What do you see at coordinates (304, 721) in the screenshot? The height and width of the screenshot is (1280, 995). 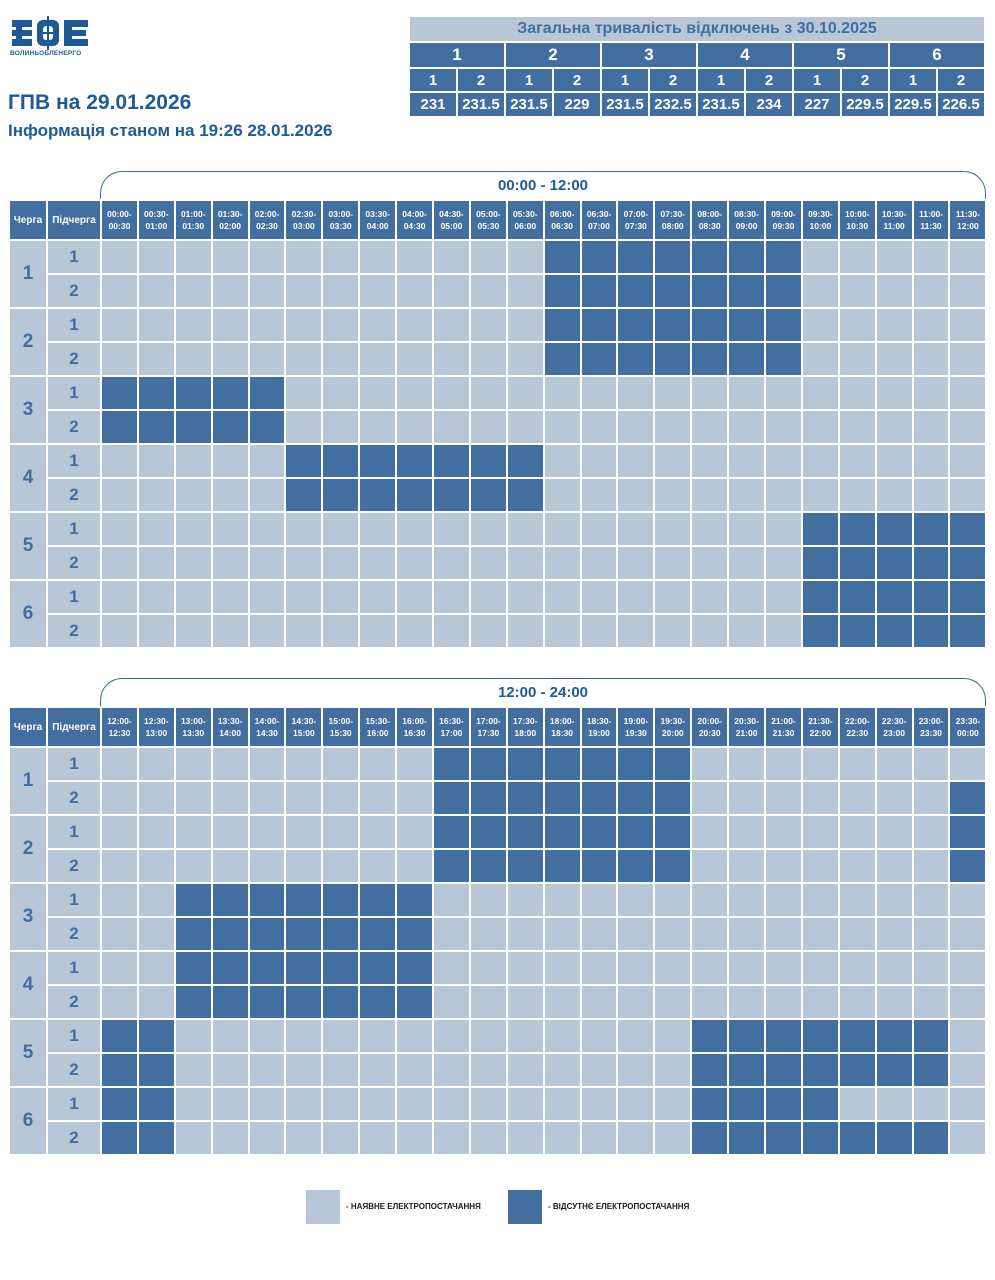 I see `time-slot-start: 14:30-` at bounding box center [304, 721].